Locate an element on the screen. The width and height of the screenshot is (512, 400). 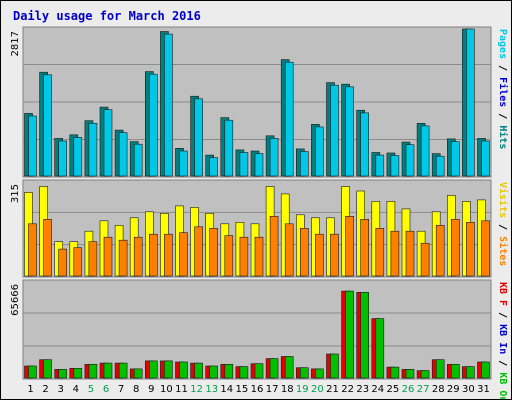
legend-entry: Hits is located at coordinates (503, 137).